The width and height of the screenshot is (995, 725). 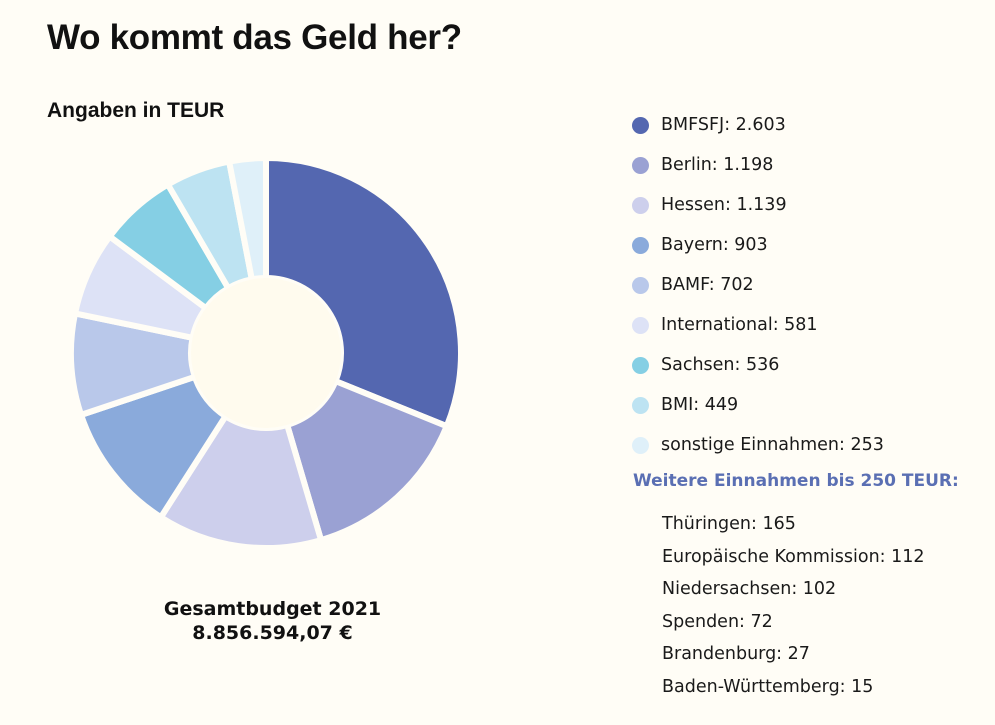 What do you see at coordinates (749, 589) in the screenshot?
I see `further-income-item: Niedersachsen: 102` at bounding box center [749, 589].